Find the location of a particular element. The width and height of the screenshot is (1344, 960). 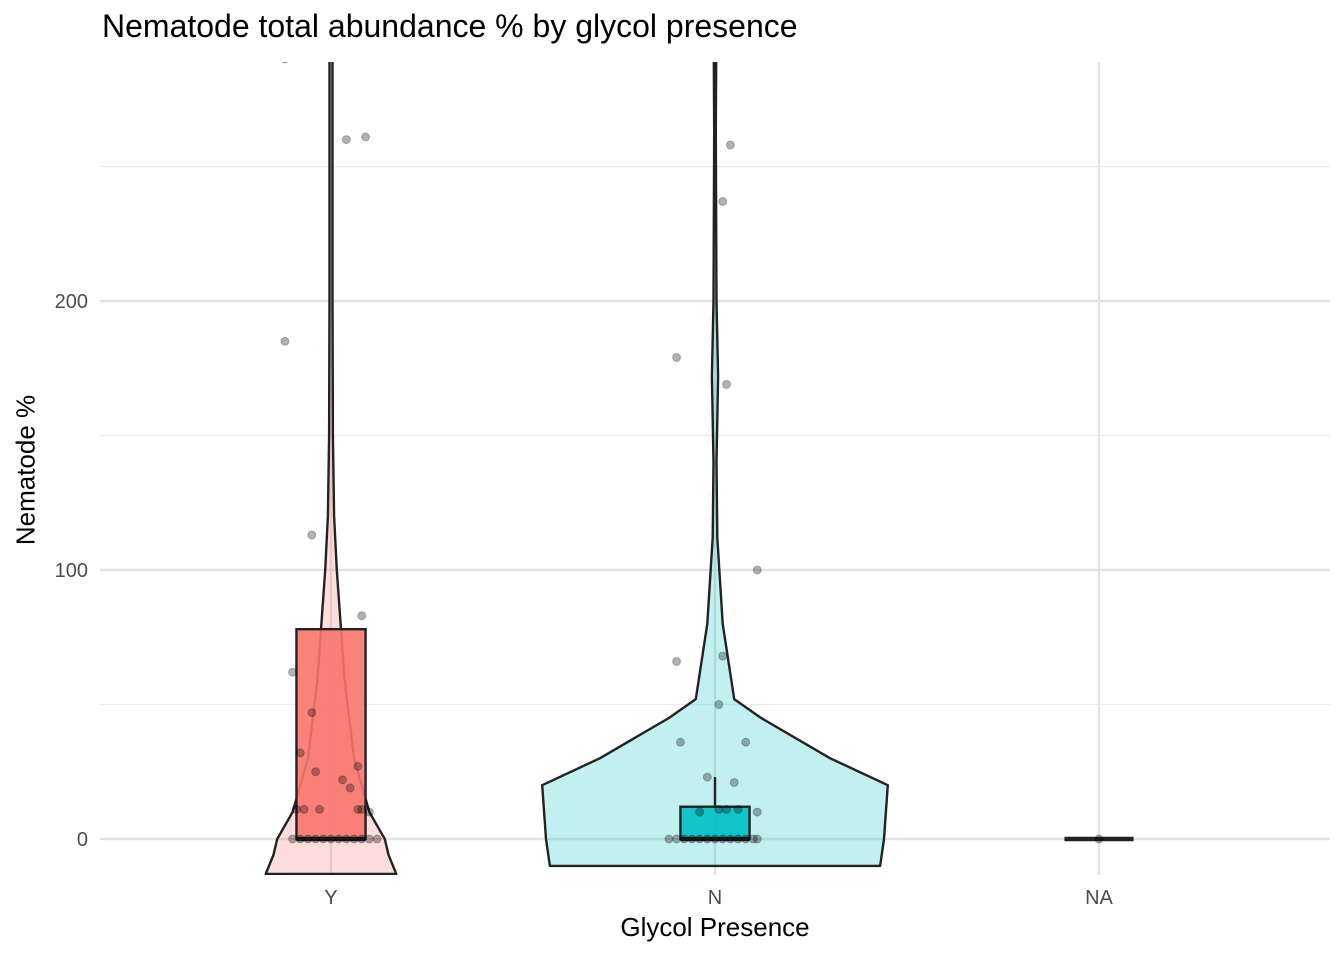

y-tick-label: 100 is located at coordinates (71, 571).